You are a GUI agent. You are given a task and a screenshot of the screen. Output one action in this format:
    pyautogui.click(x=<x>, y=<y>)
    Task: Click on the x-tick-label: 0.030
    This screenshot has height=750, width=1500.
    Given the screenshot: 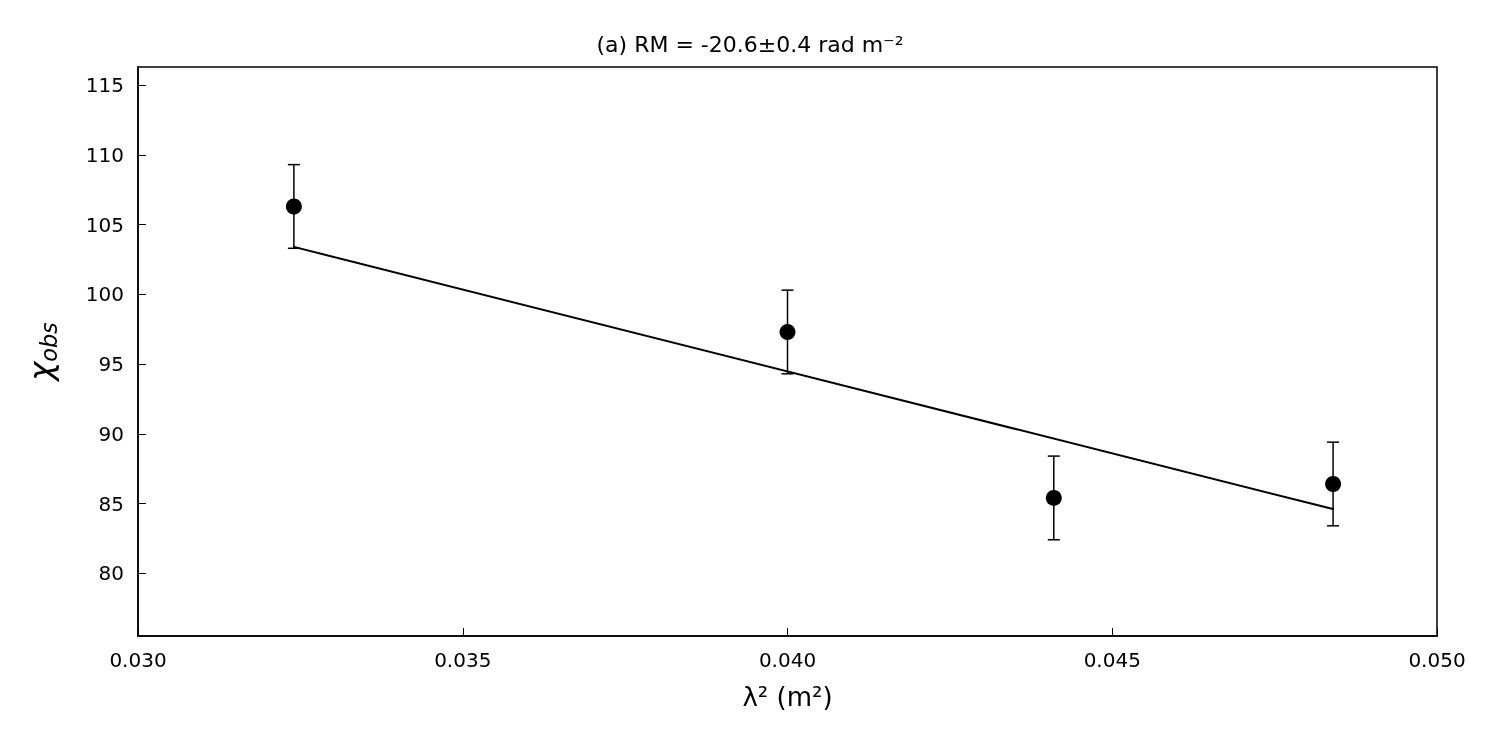 What is the action you would take?
    pyautogui.click(x=138, y=660)
    